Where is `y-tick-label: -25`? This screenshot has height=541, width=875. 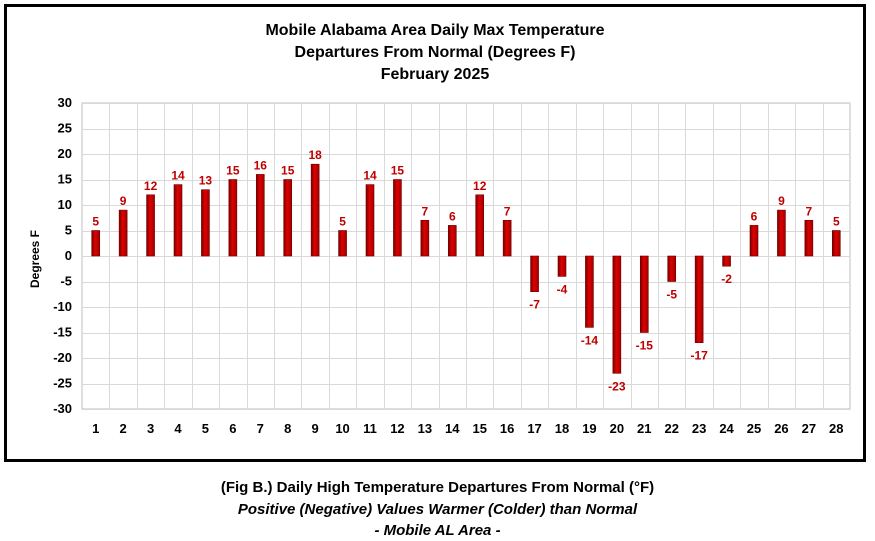
y-tick-label: -25 is located at coordinates (62, 383).